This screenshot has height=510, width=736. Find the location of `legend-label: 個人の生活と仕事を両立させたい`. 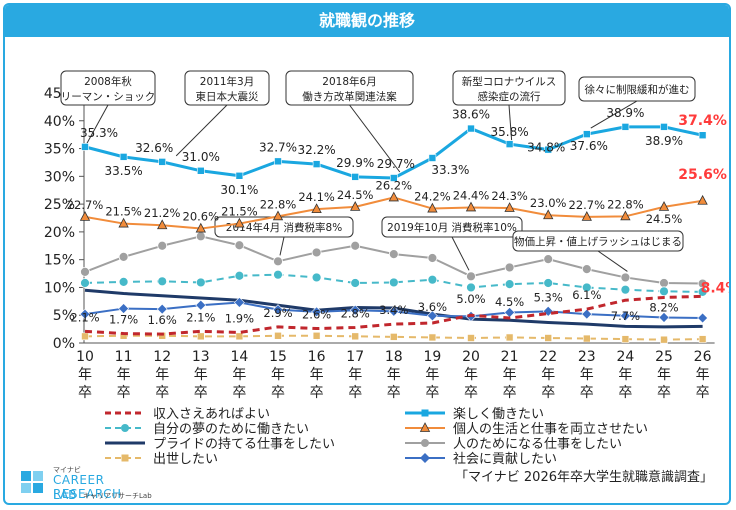

legend-label: 個人の生活と仕事を両立させたい is located at coordinates (550, 429).